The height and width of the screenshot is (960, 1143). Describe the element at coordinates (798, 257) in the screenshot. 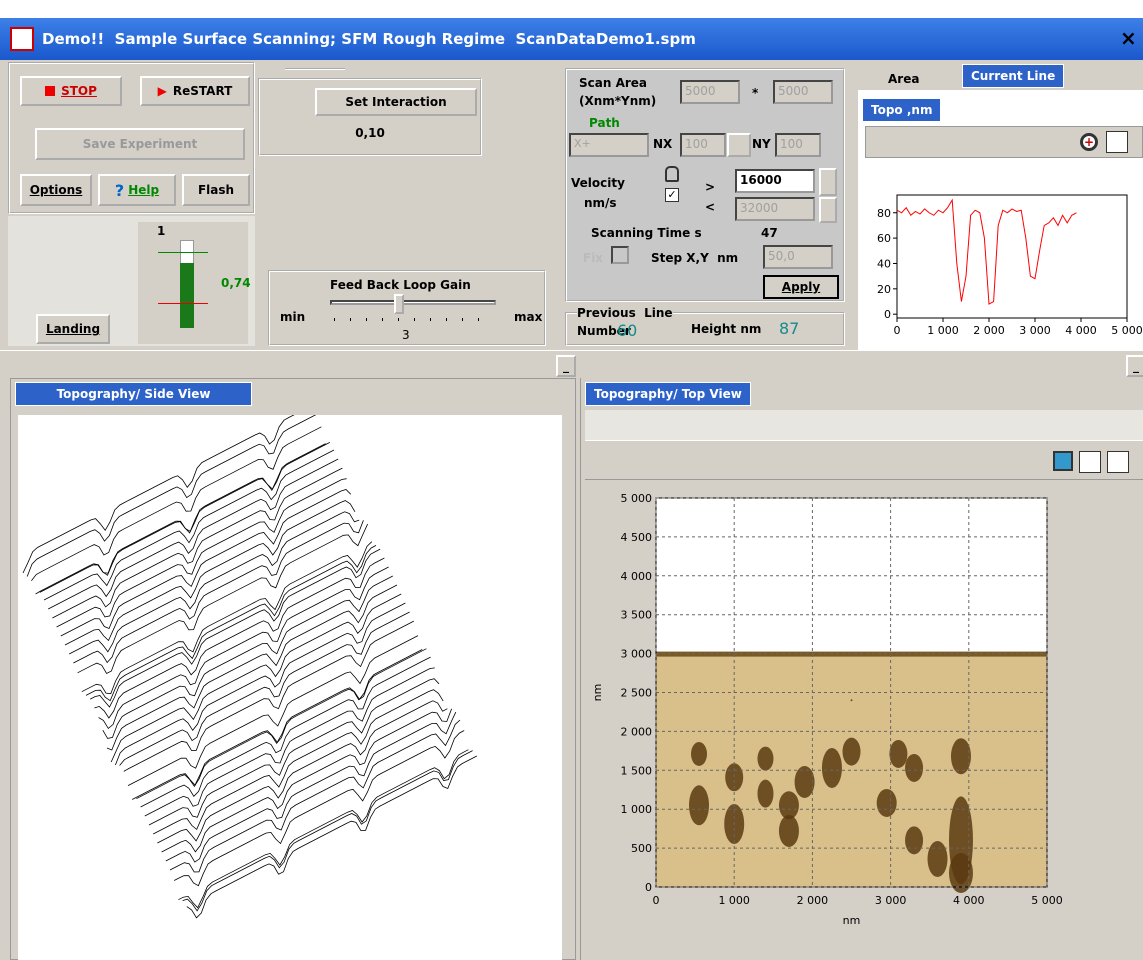

I see `step-input: 50,0` at that location.